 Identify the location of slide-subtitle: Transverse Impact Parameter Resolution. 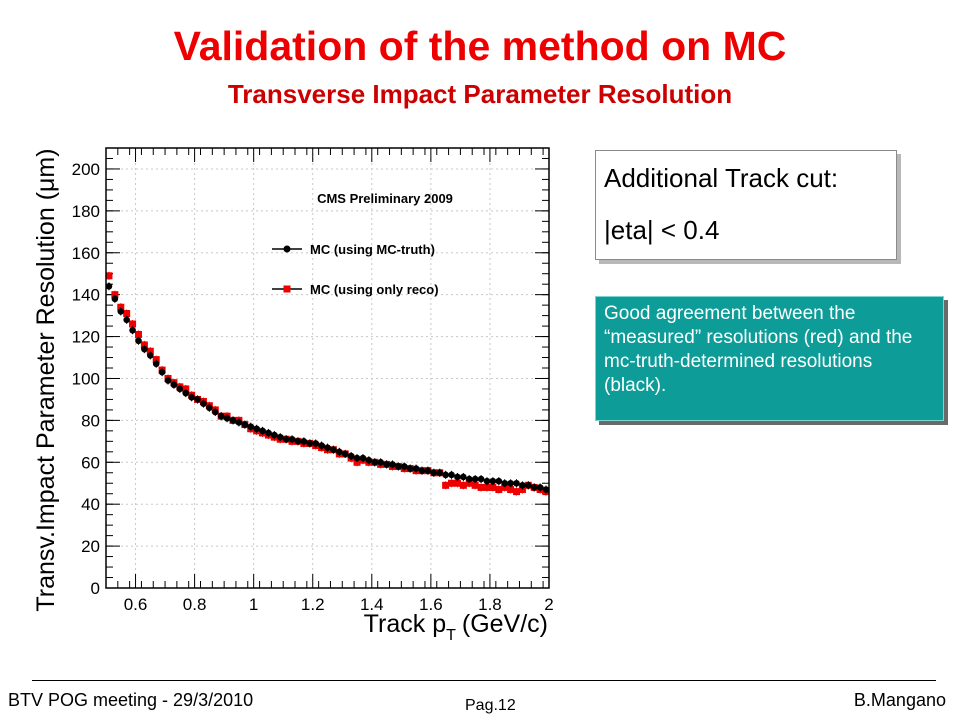
(480, 94).